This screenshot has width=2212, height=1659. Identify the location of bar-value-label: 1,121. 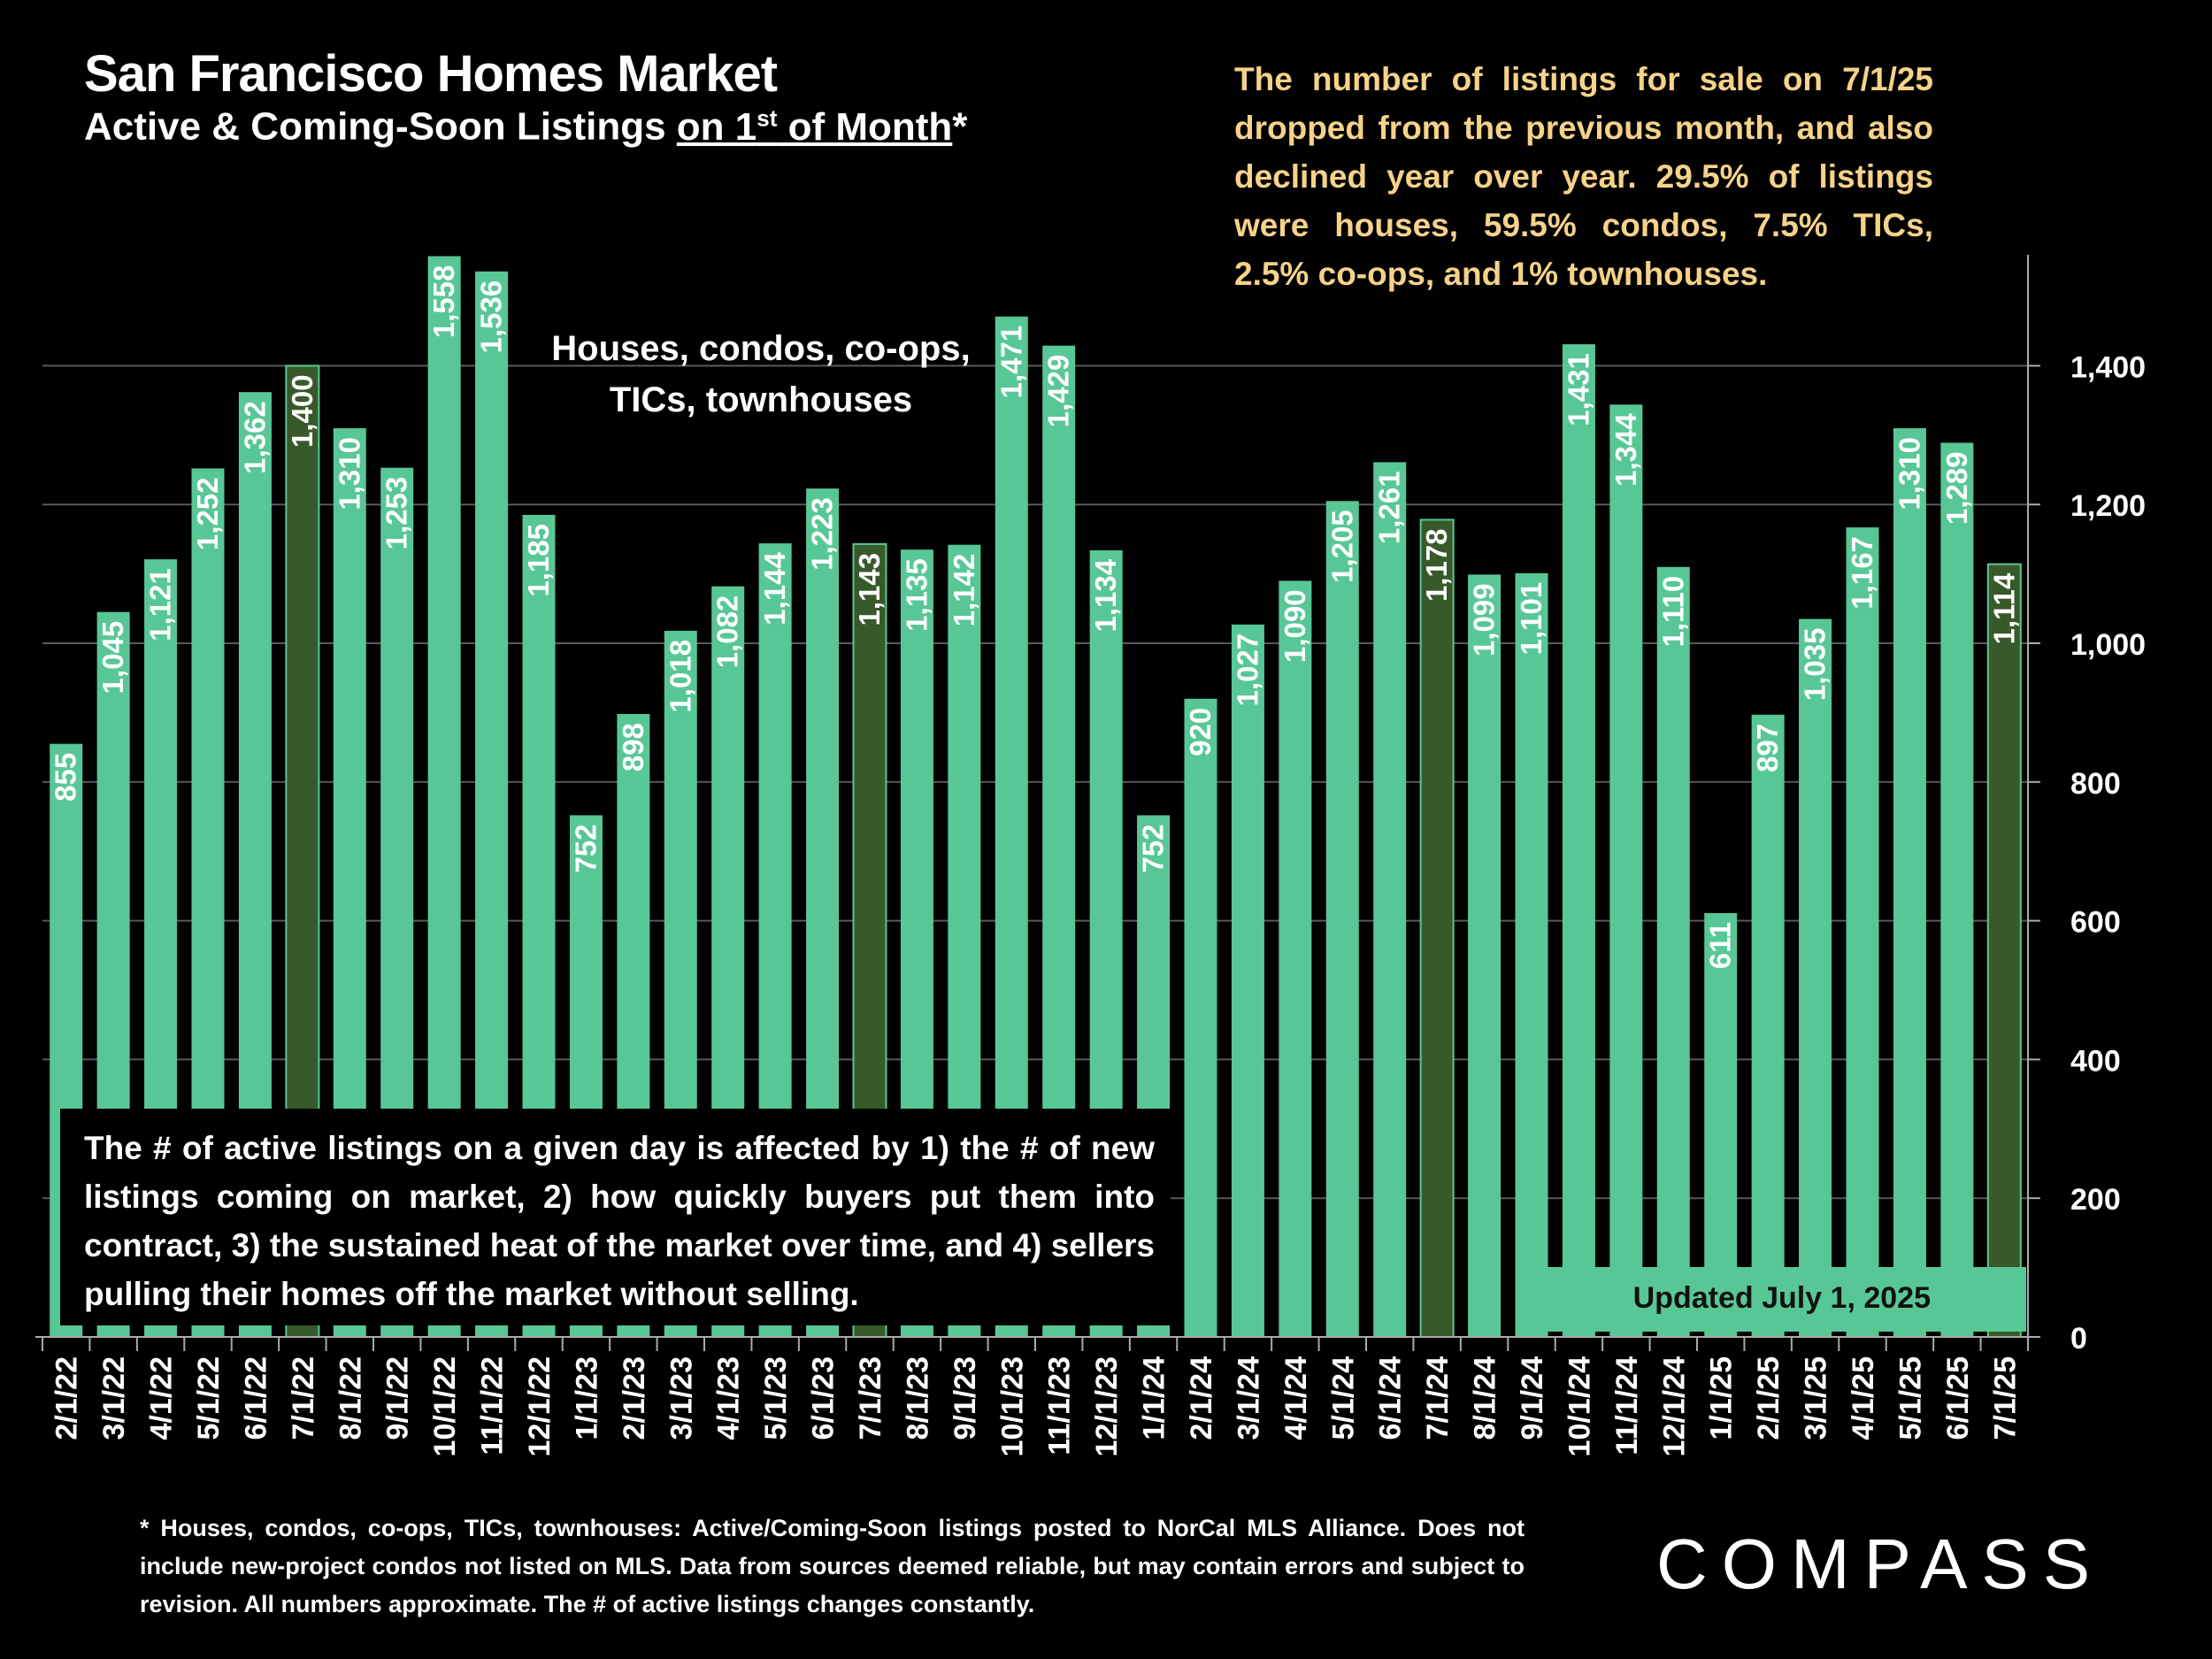
(161, 605).